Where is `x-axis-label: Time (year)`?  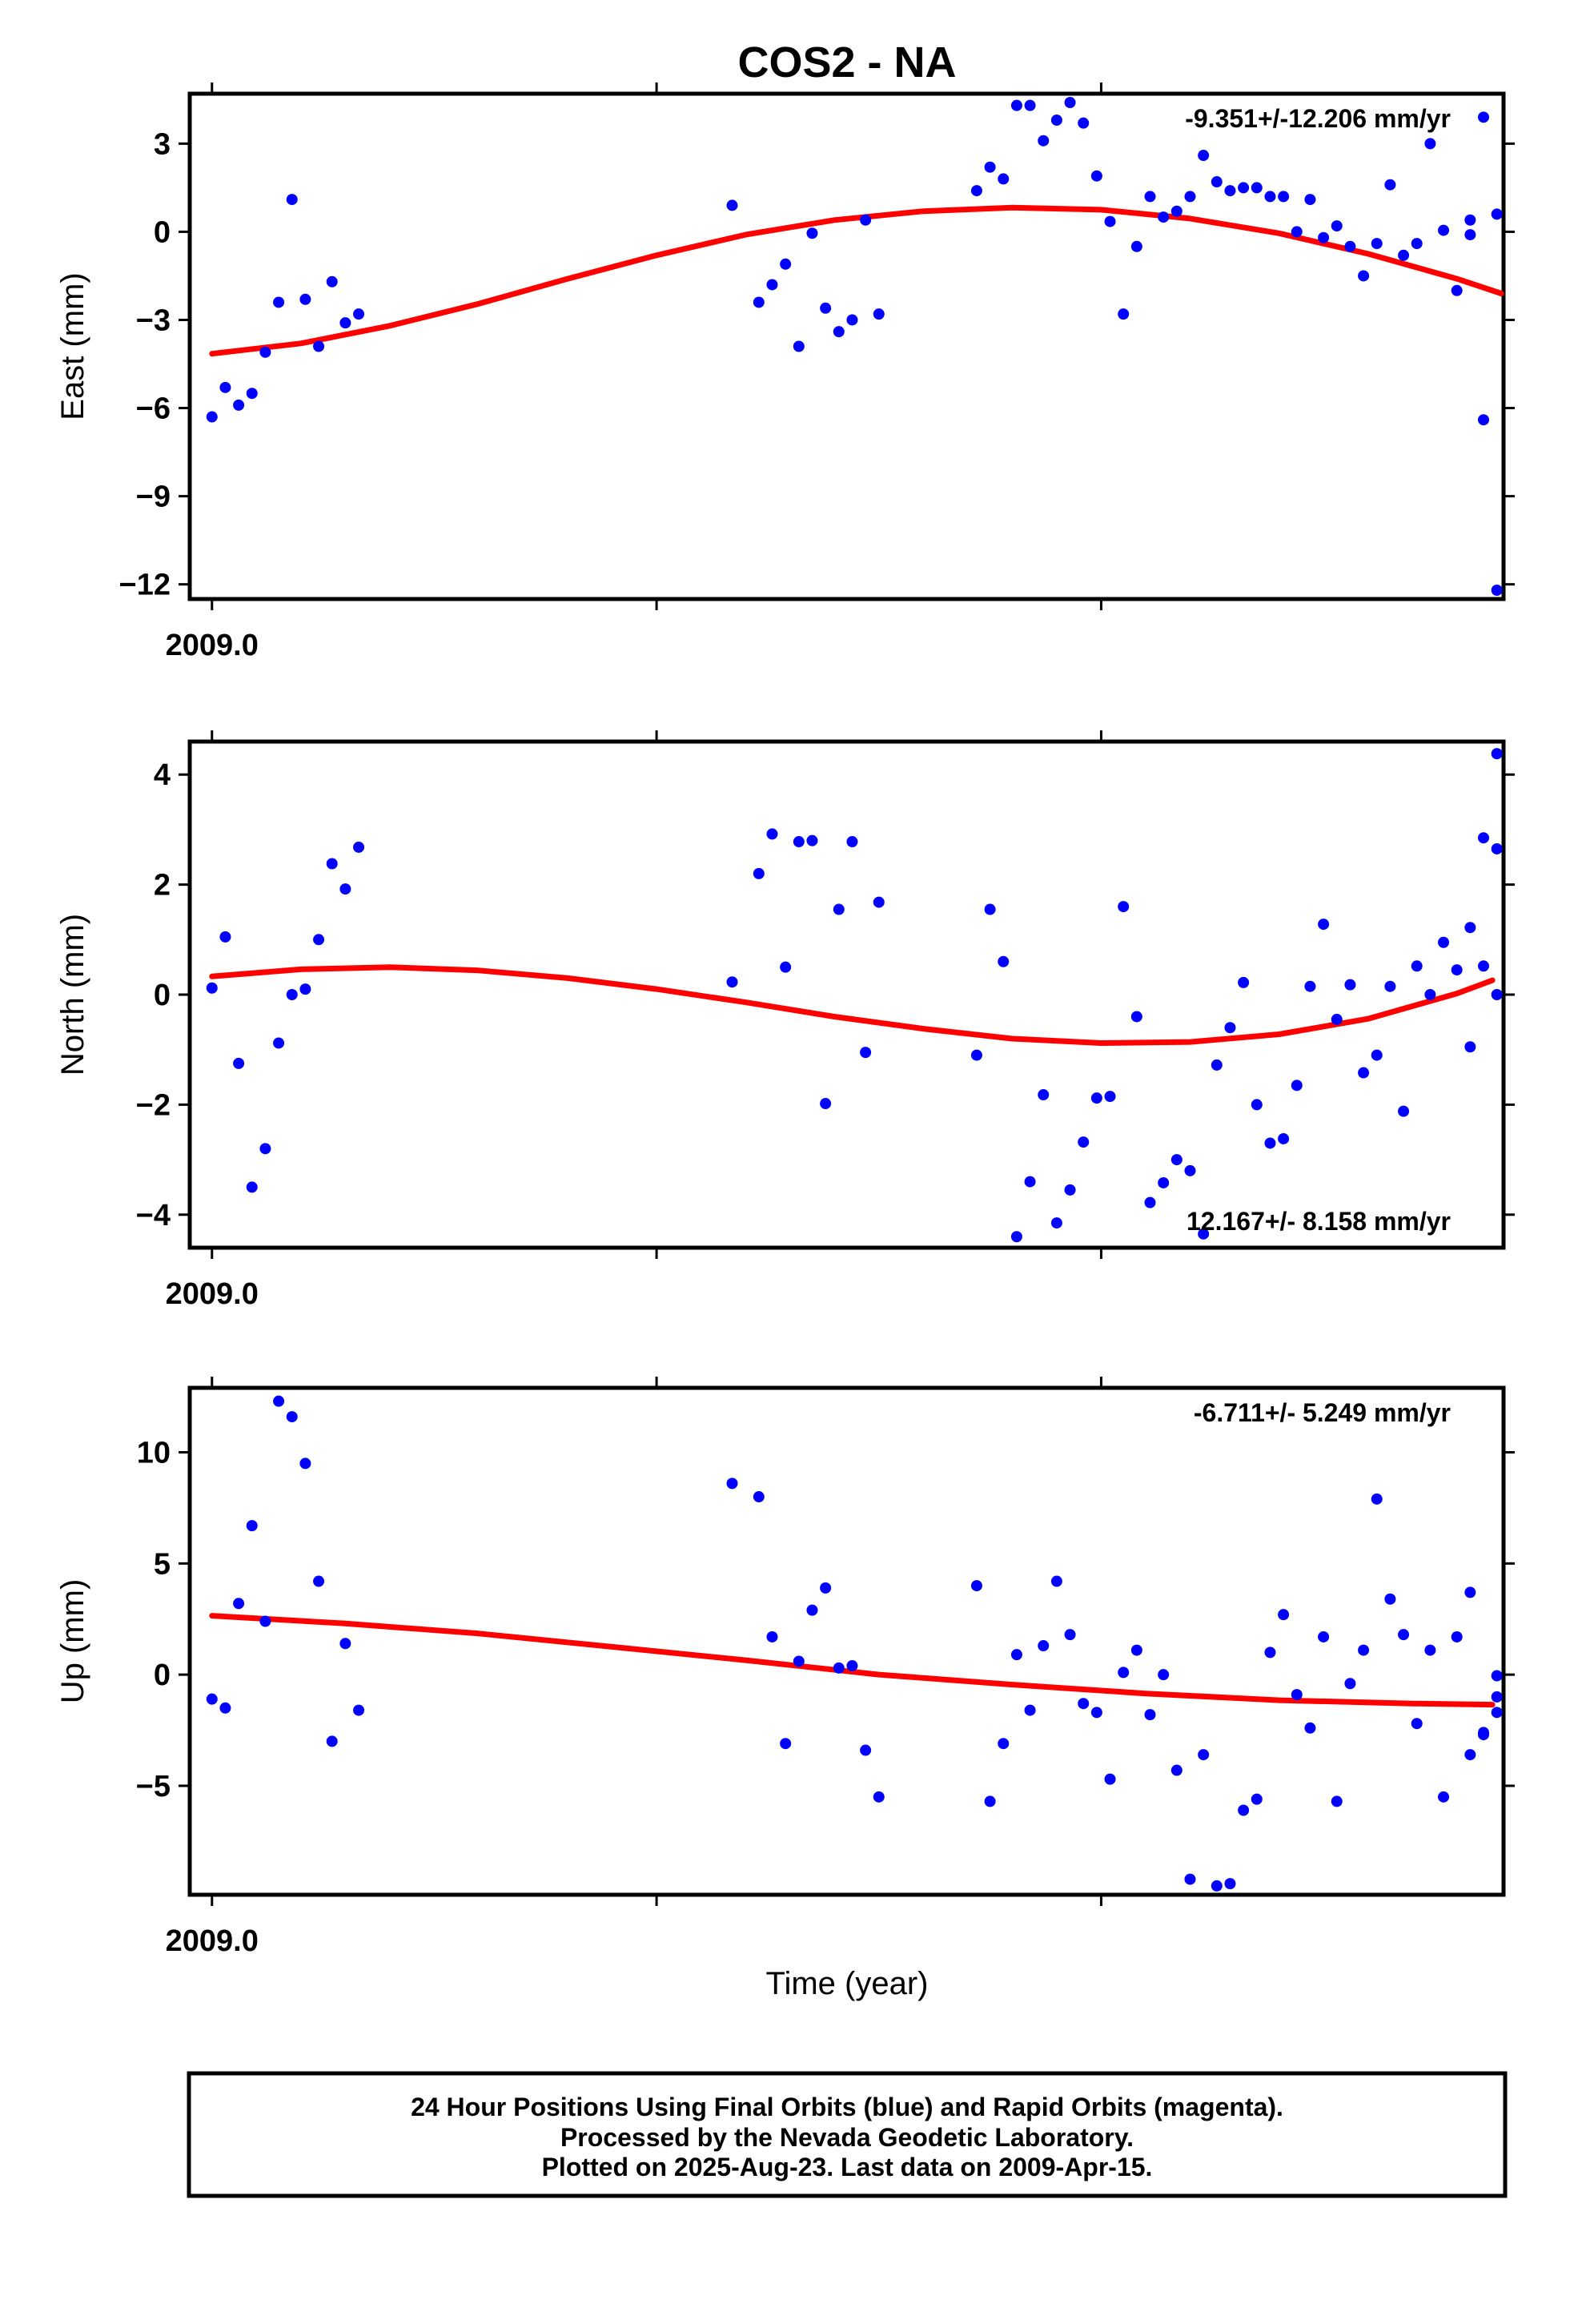
x-axis-label: Time (year) is located at coordinates (847, 1983).